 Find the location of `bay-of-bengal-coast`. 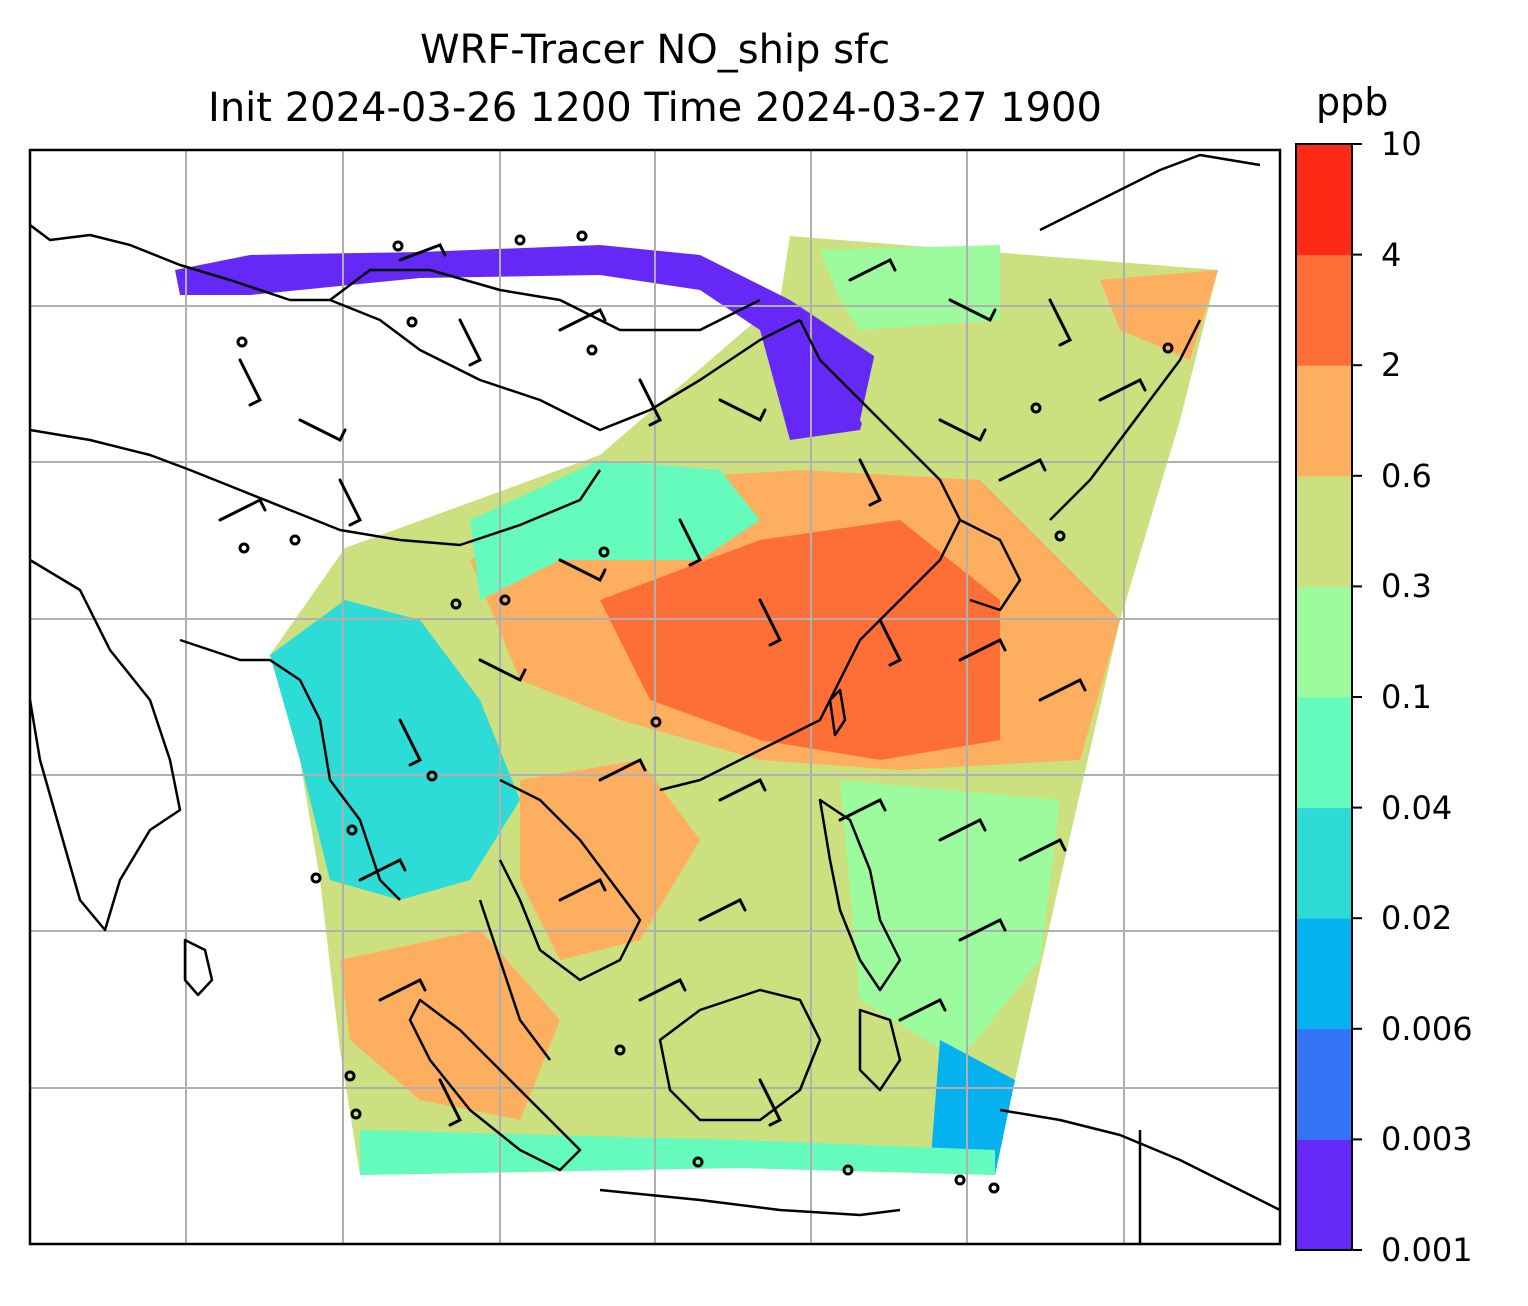

bay-of-bengal-coast is located at coordinates (290, 769).